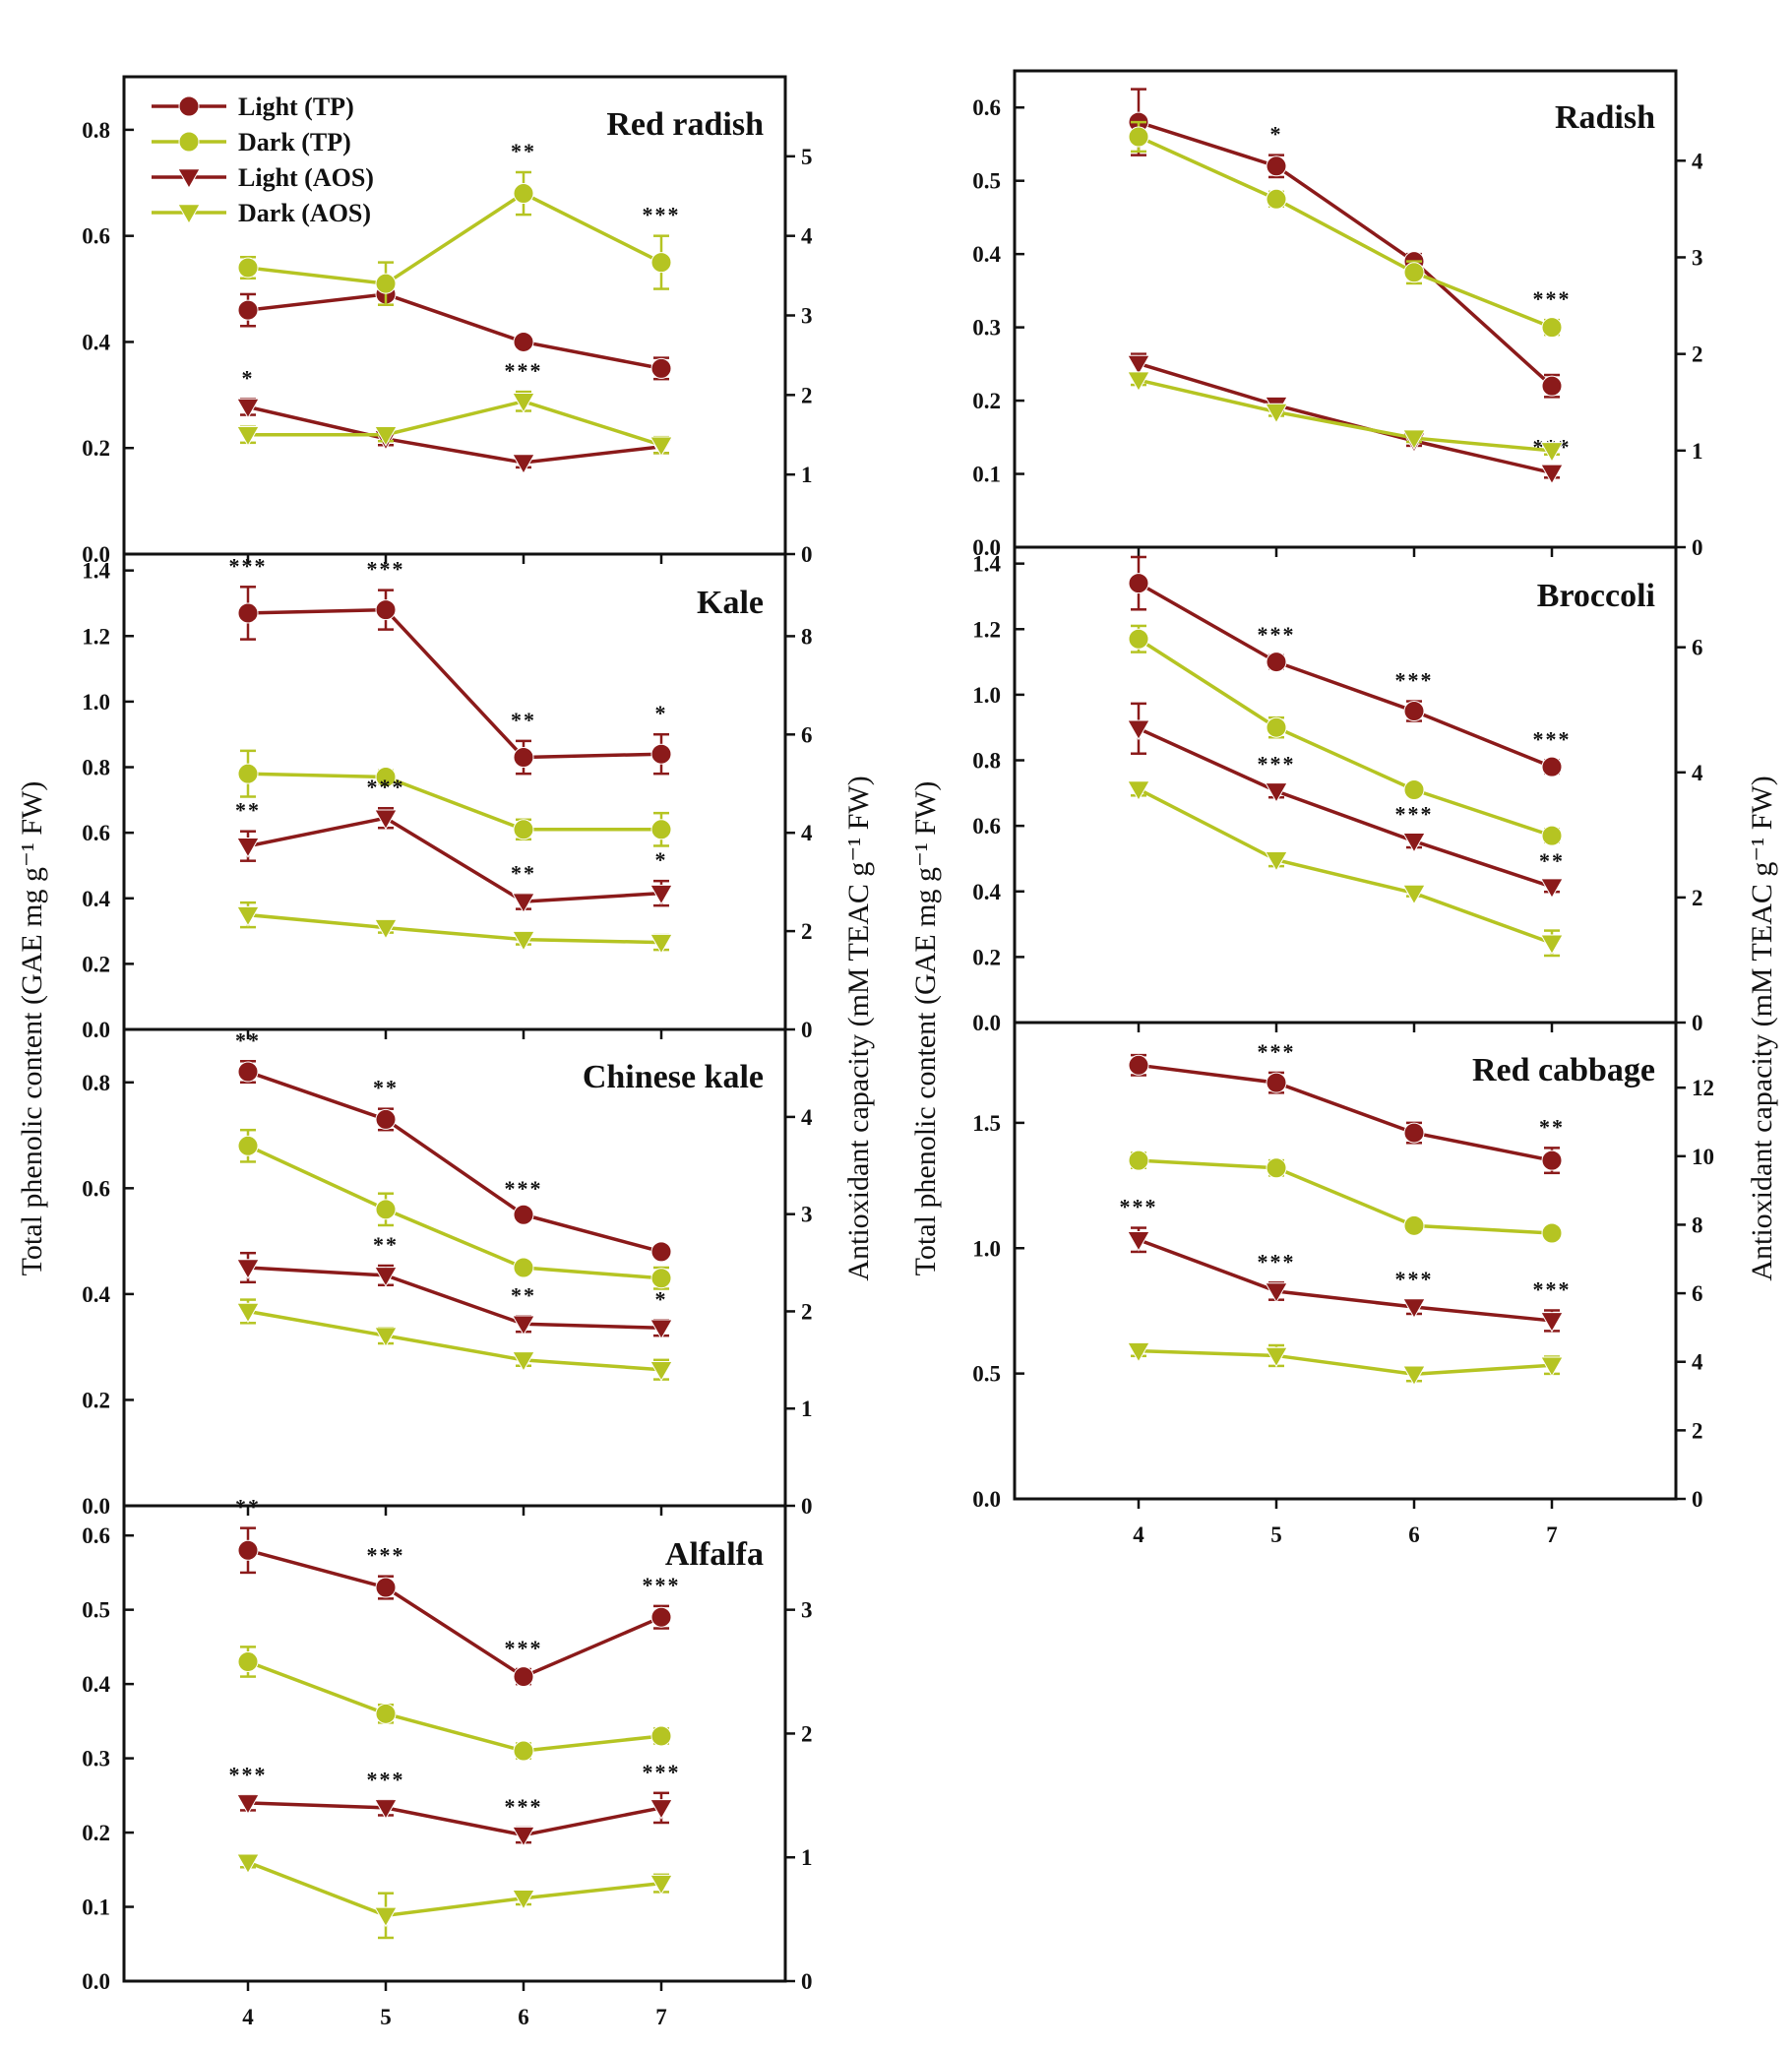  Describe the element at coordinates (189, 142) in the screenshot. I see `legend-marker` at that location.